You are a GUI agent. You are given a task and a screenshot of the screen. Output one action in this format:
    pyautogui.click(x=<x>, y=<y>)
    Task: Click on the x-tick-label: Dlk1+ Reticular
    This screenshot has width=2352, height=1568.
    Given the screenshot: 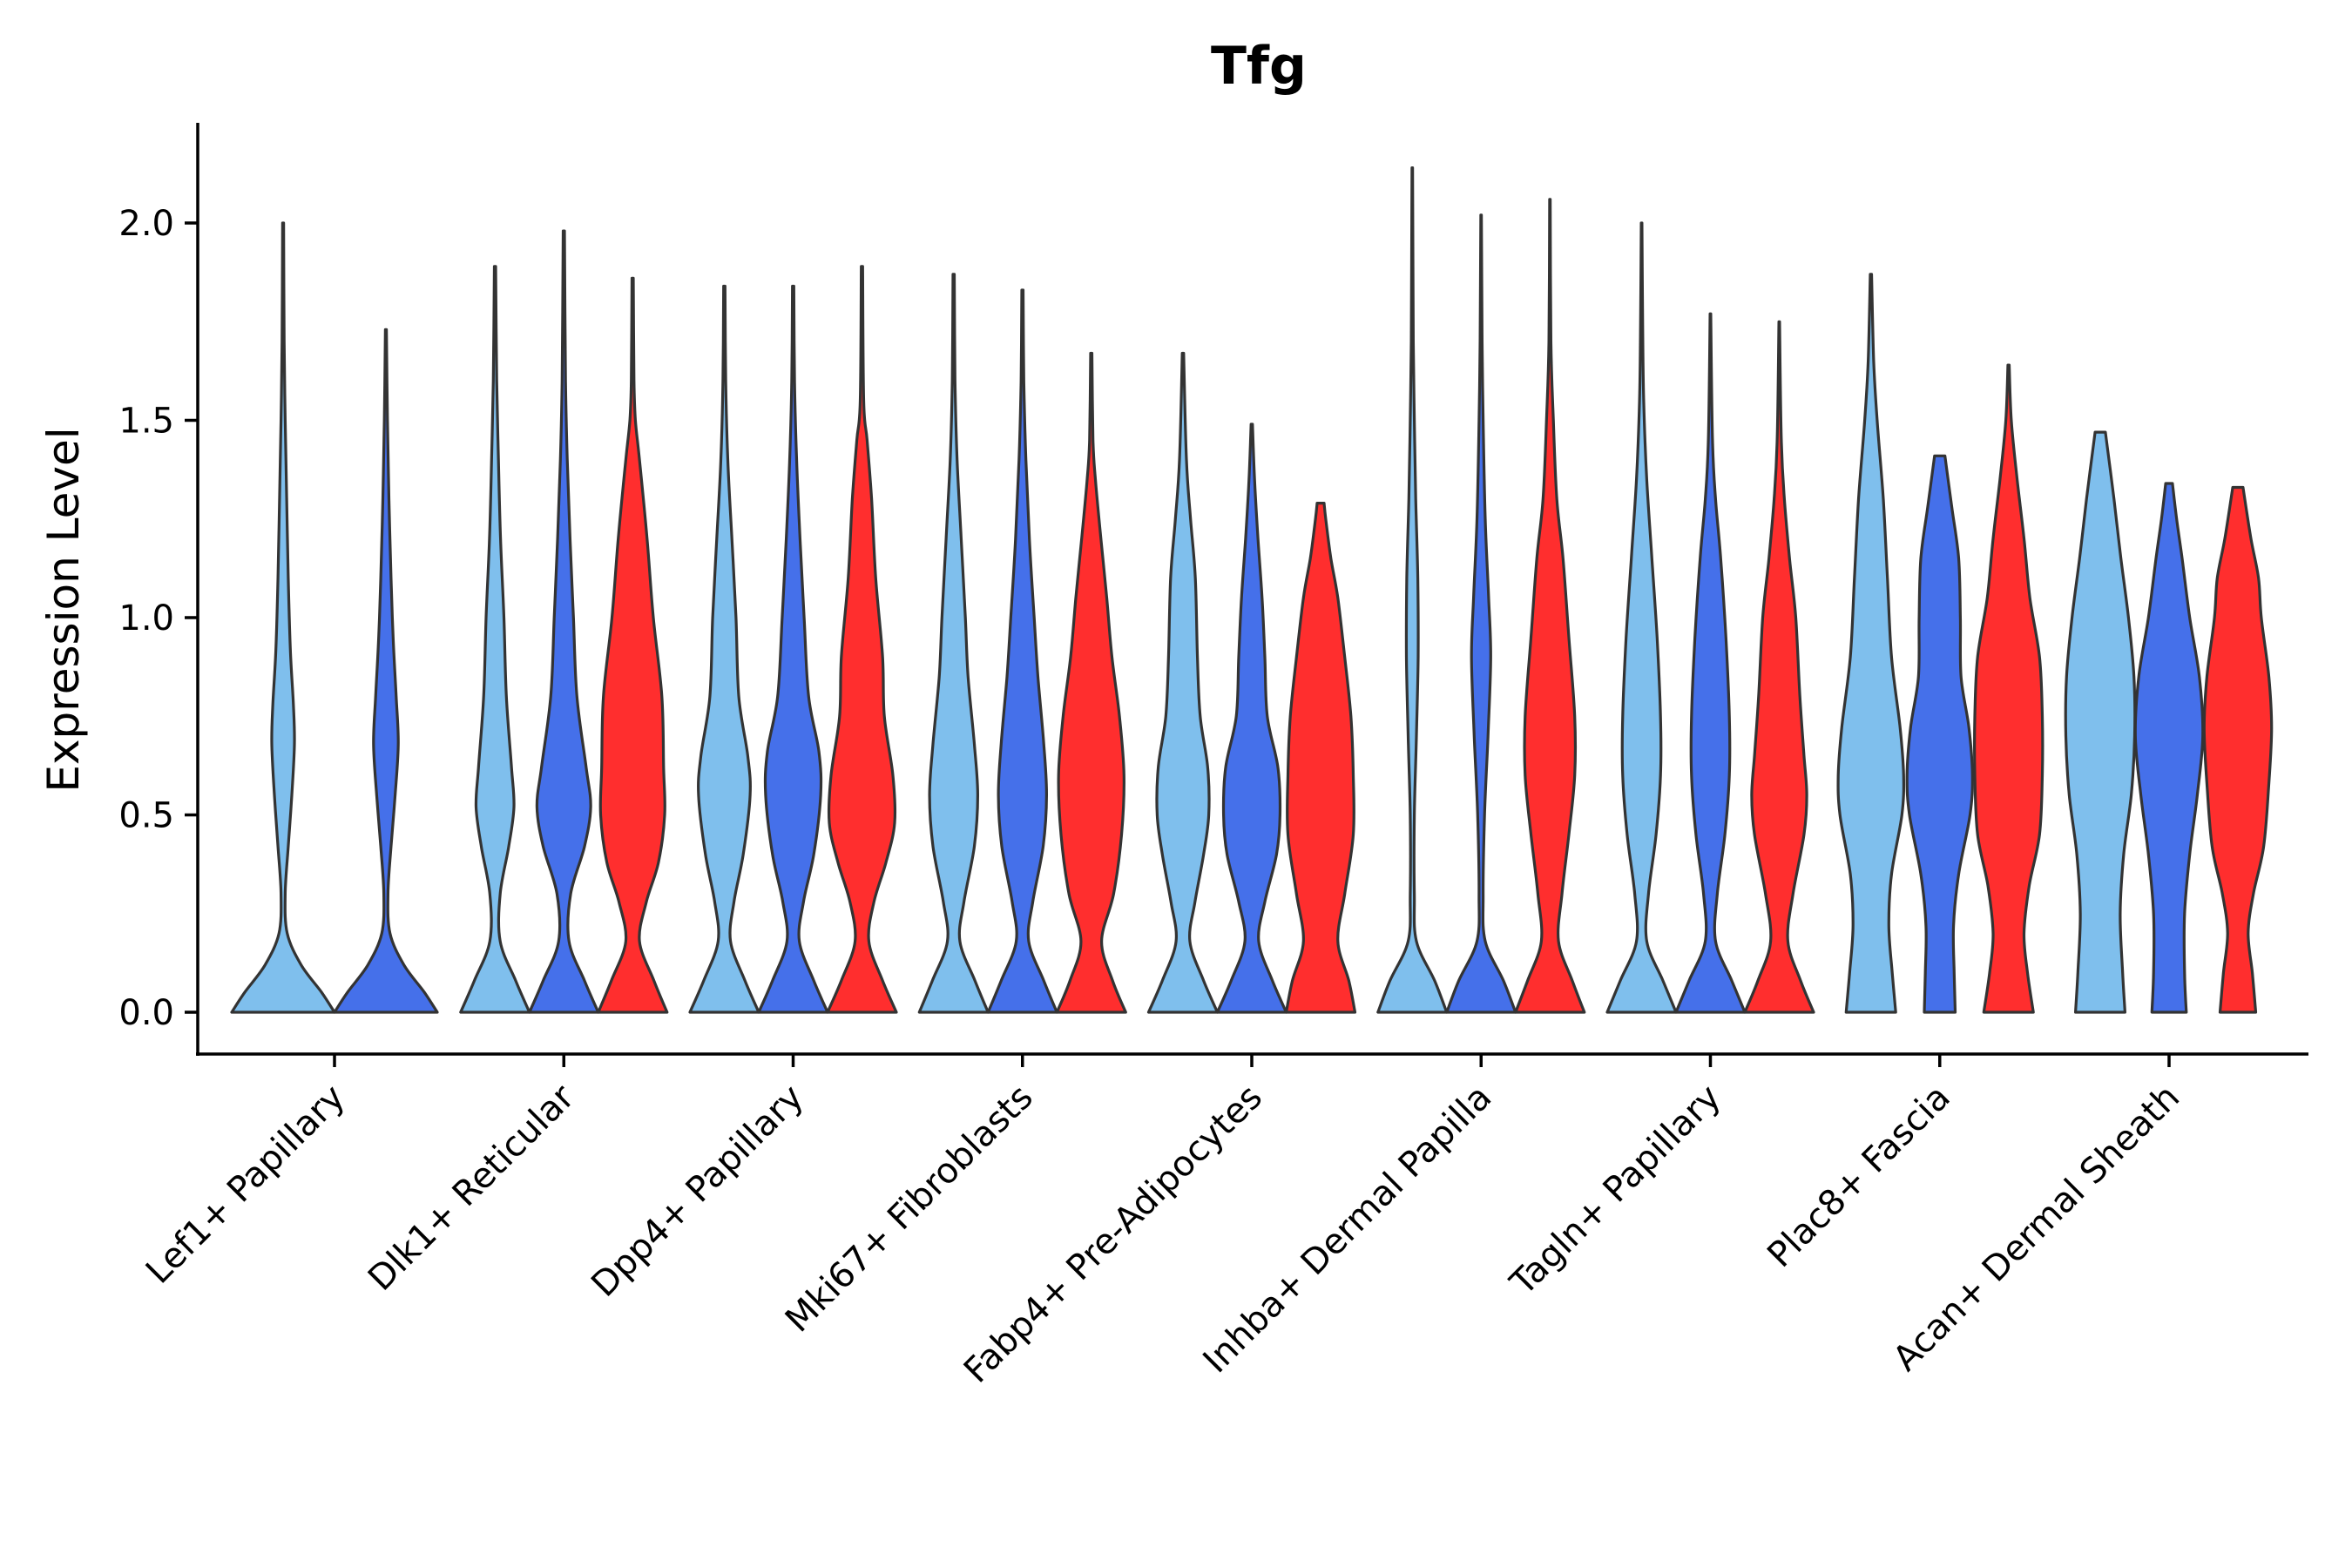 What is the action you would take?
    pyautogui.click(x=472, y=1188)
    